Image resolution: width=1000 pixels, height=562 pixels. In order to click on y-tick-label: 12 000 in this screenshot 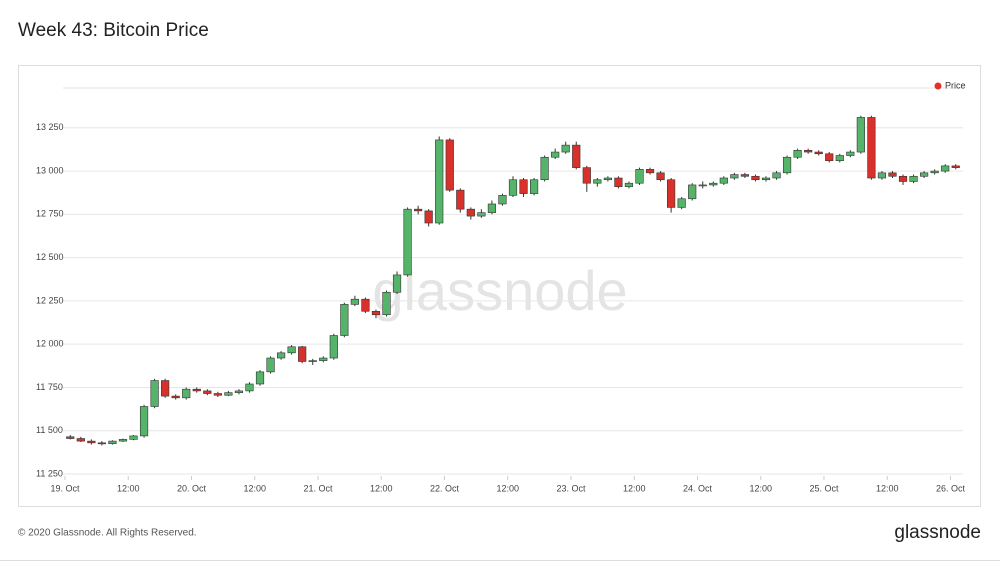, I will do `click(50, 344)`.